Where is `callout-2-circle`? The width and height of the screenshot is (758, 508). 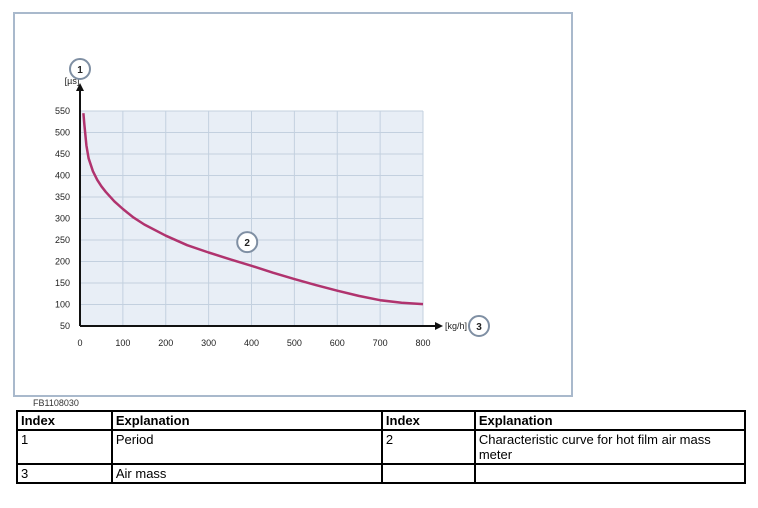
callout-2-circle is located at coordinates (247, 242).